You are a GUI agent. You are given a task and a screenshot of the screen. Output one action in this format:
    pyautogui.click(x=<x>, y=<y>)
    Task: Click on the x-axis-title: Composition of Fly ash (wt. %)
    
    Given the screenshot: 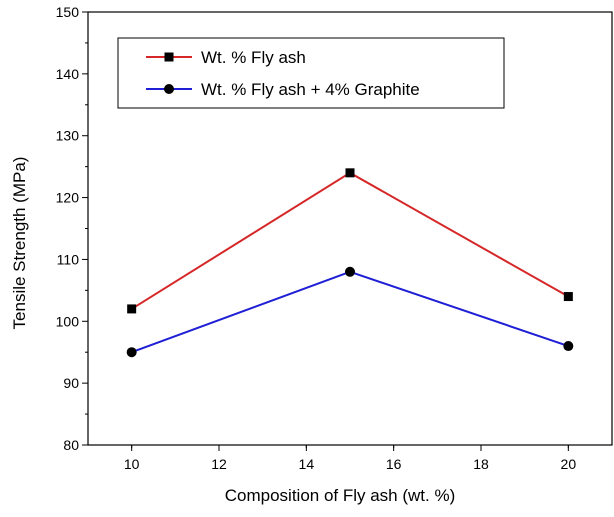 What is the action you would take?
    pyautogui.click(x=340, y=495)
    